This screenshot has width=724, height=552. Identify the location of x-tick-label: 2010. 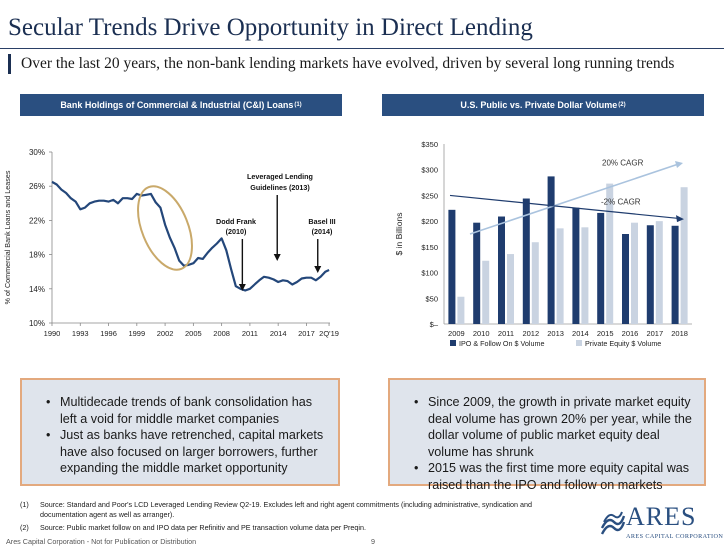
(481, 333).